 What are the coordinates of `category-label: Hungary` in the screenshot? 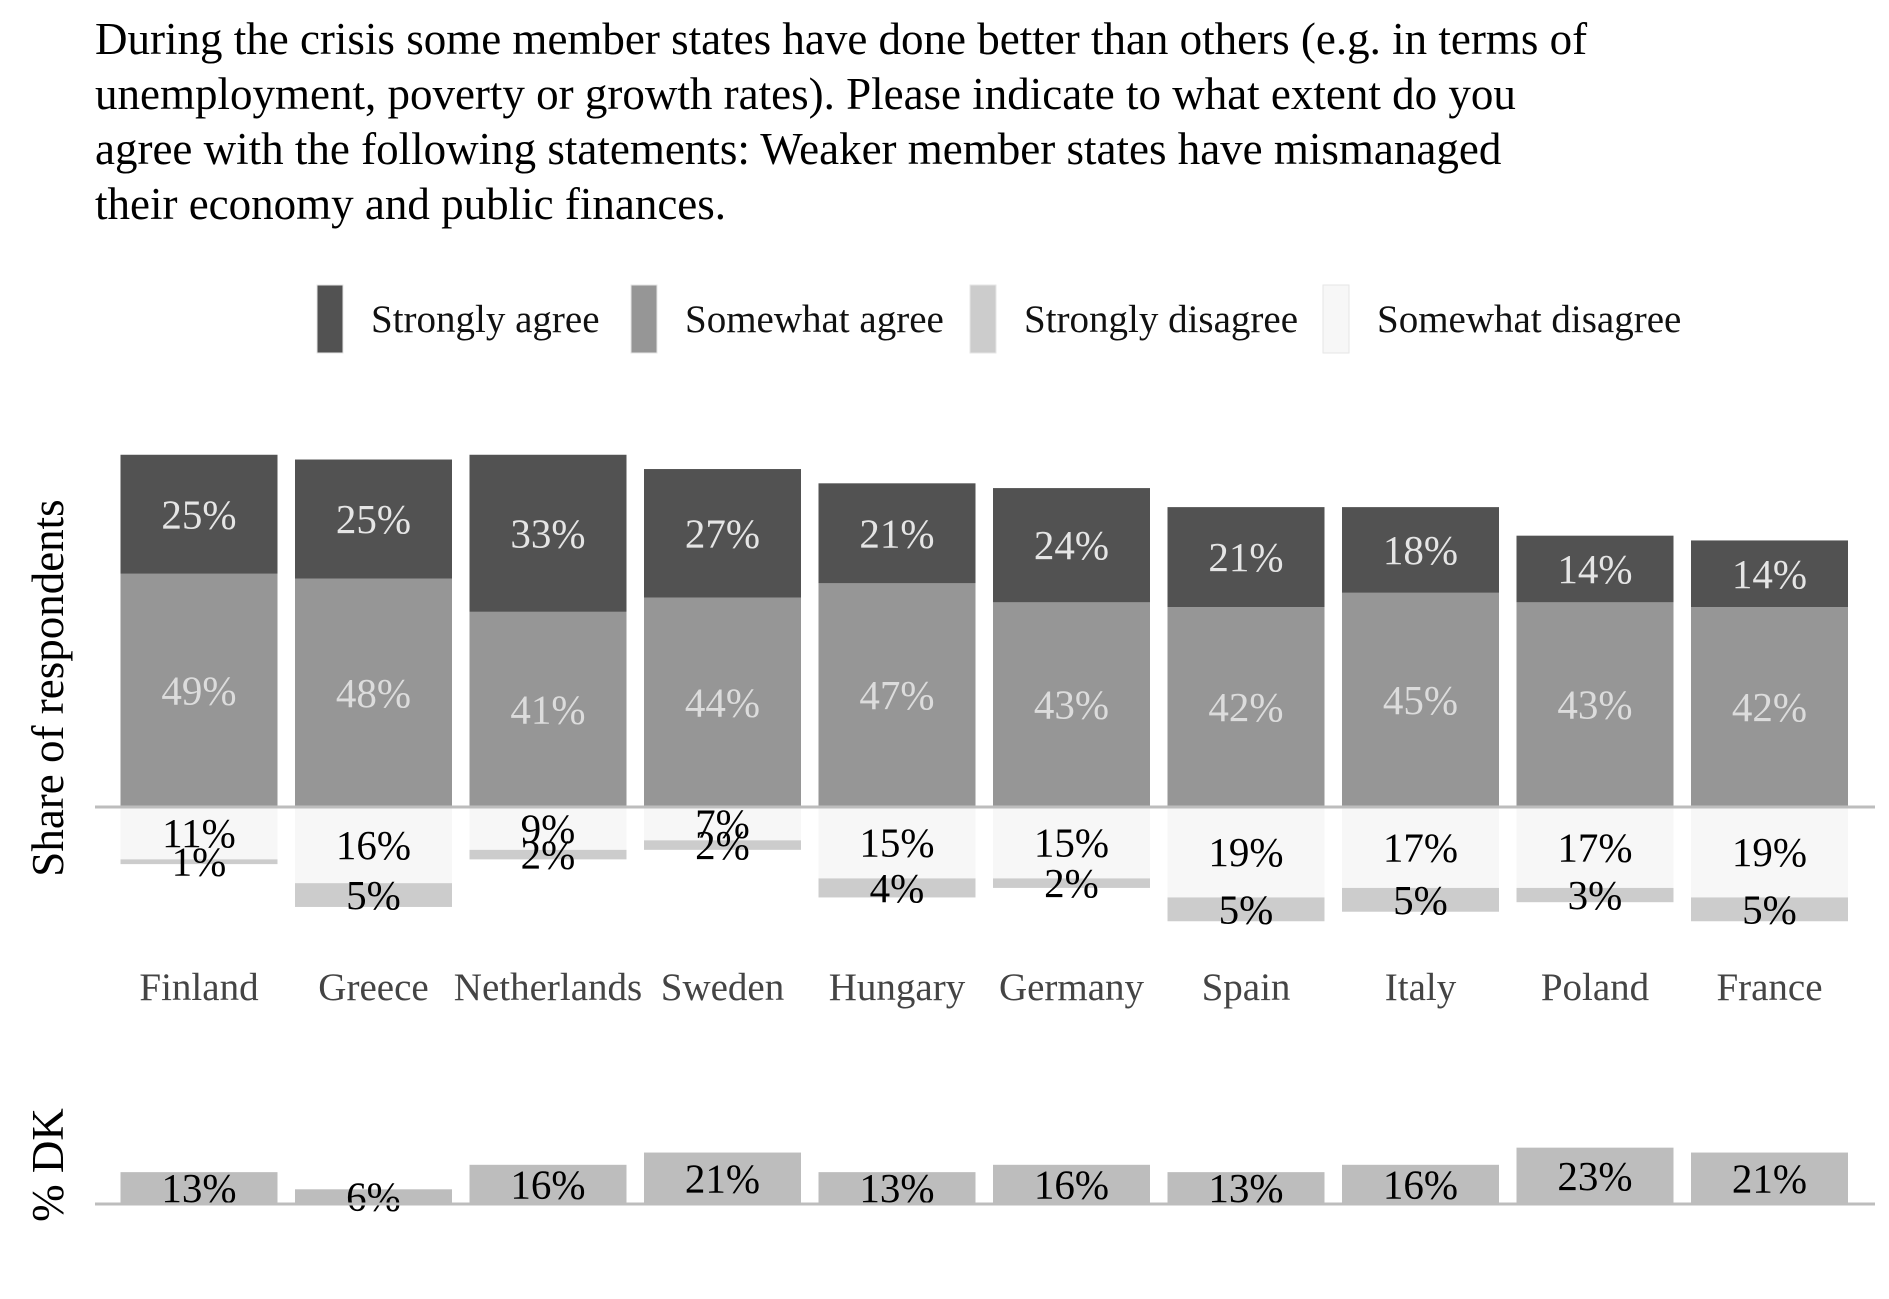 It's located at (897, 987).